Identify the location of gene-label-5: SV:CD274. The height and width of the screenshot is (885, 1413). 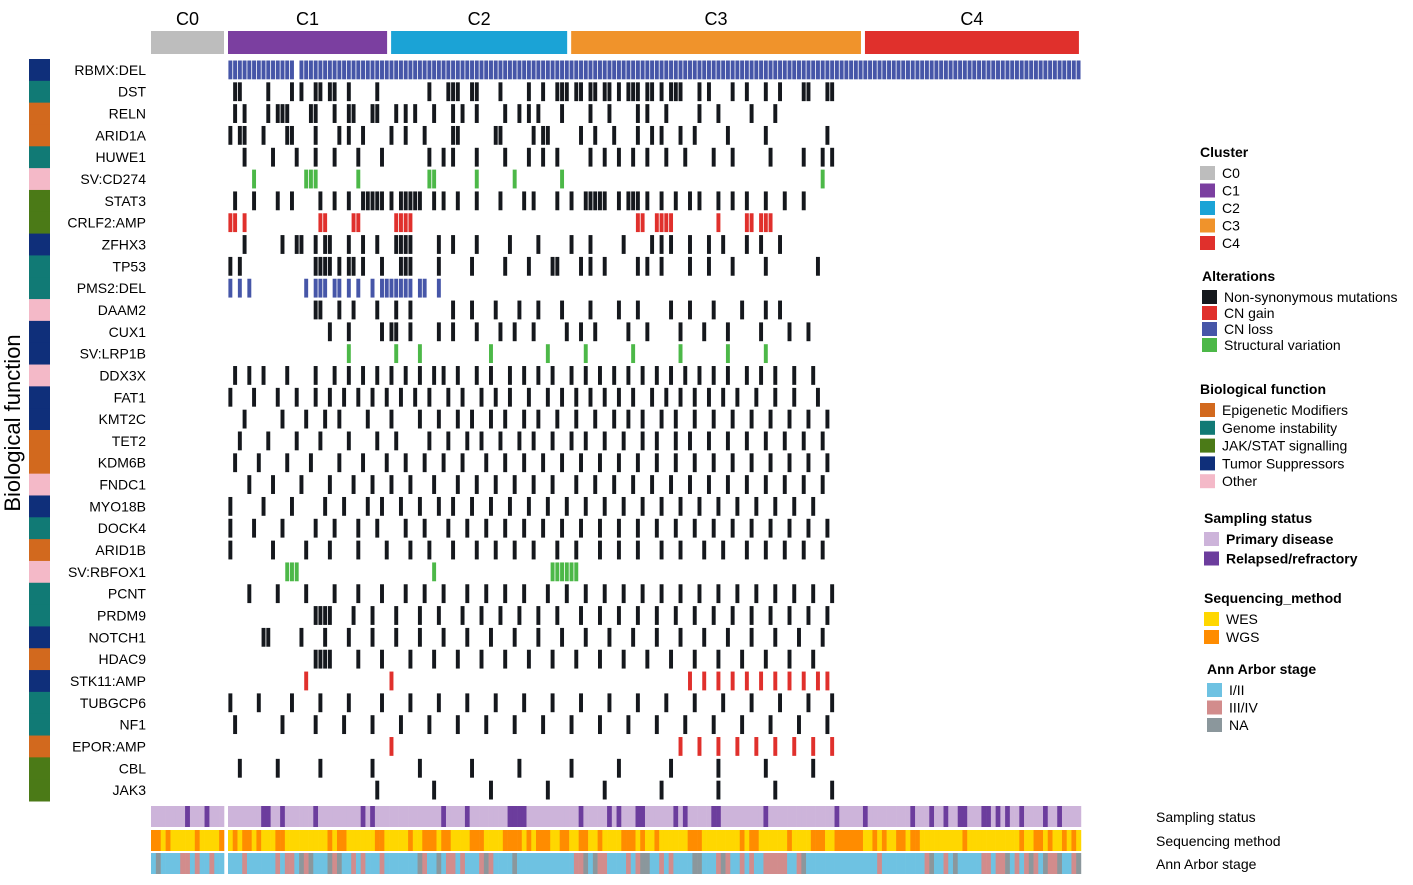
(113, 179).